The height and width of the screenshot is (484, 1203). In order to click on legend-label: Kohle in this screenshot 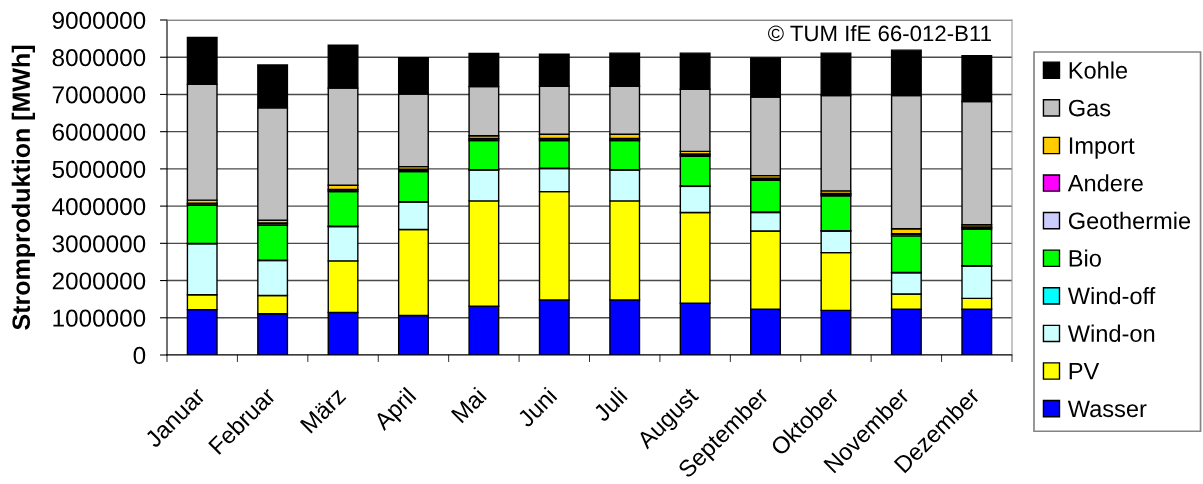, I will do `click(1098, 70)`.